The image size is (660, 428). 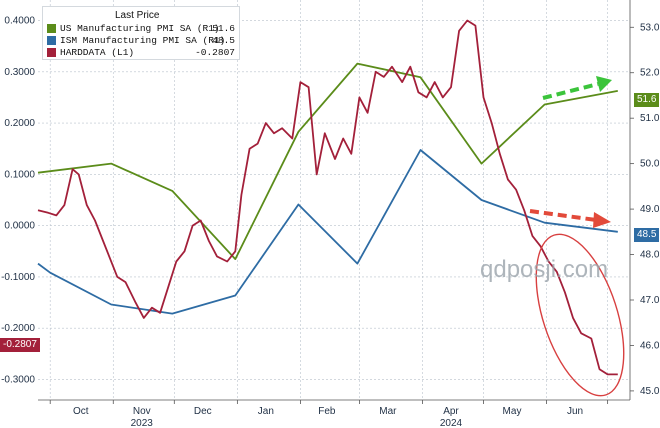 What do you see at coordinates (19, 21) in the screenshot?
I see `left-tick-label: 0.4000` at bounding box center [19, 21].